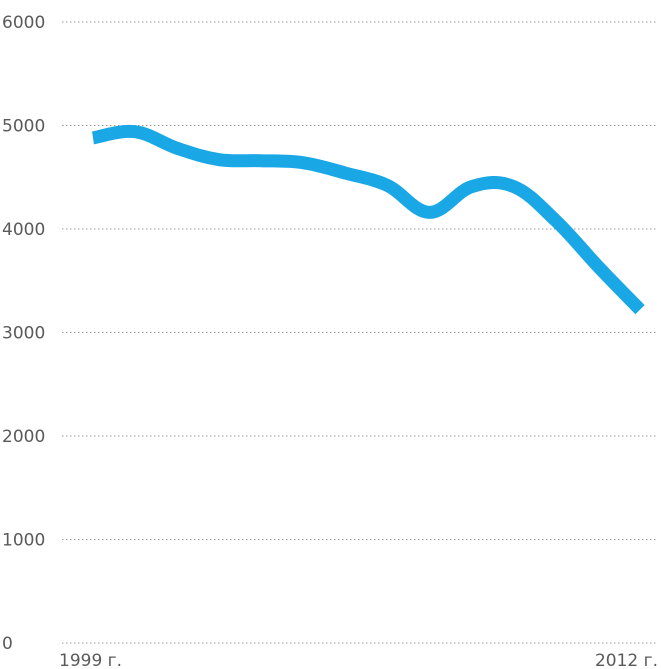  What do you see at coordinates (626, 660) in the screenshot?
I see `x-tick-label-end: 2012 г.` at bounding box center [626, 660].